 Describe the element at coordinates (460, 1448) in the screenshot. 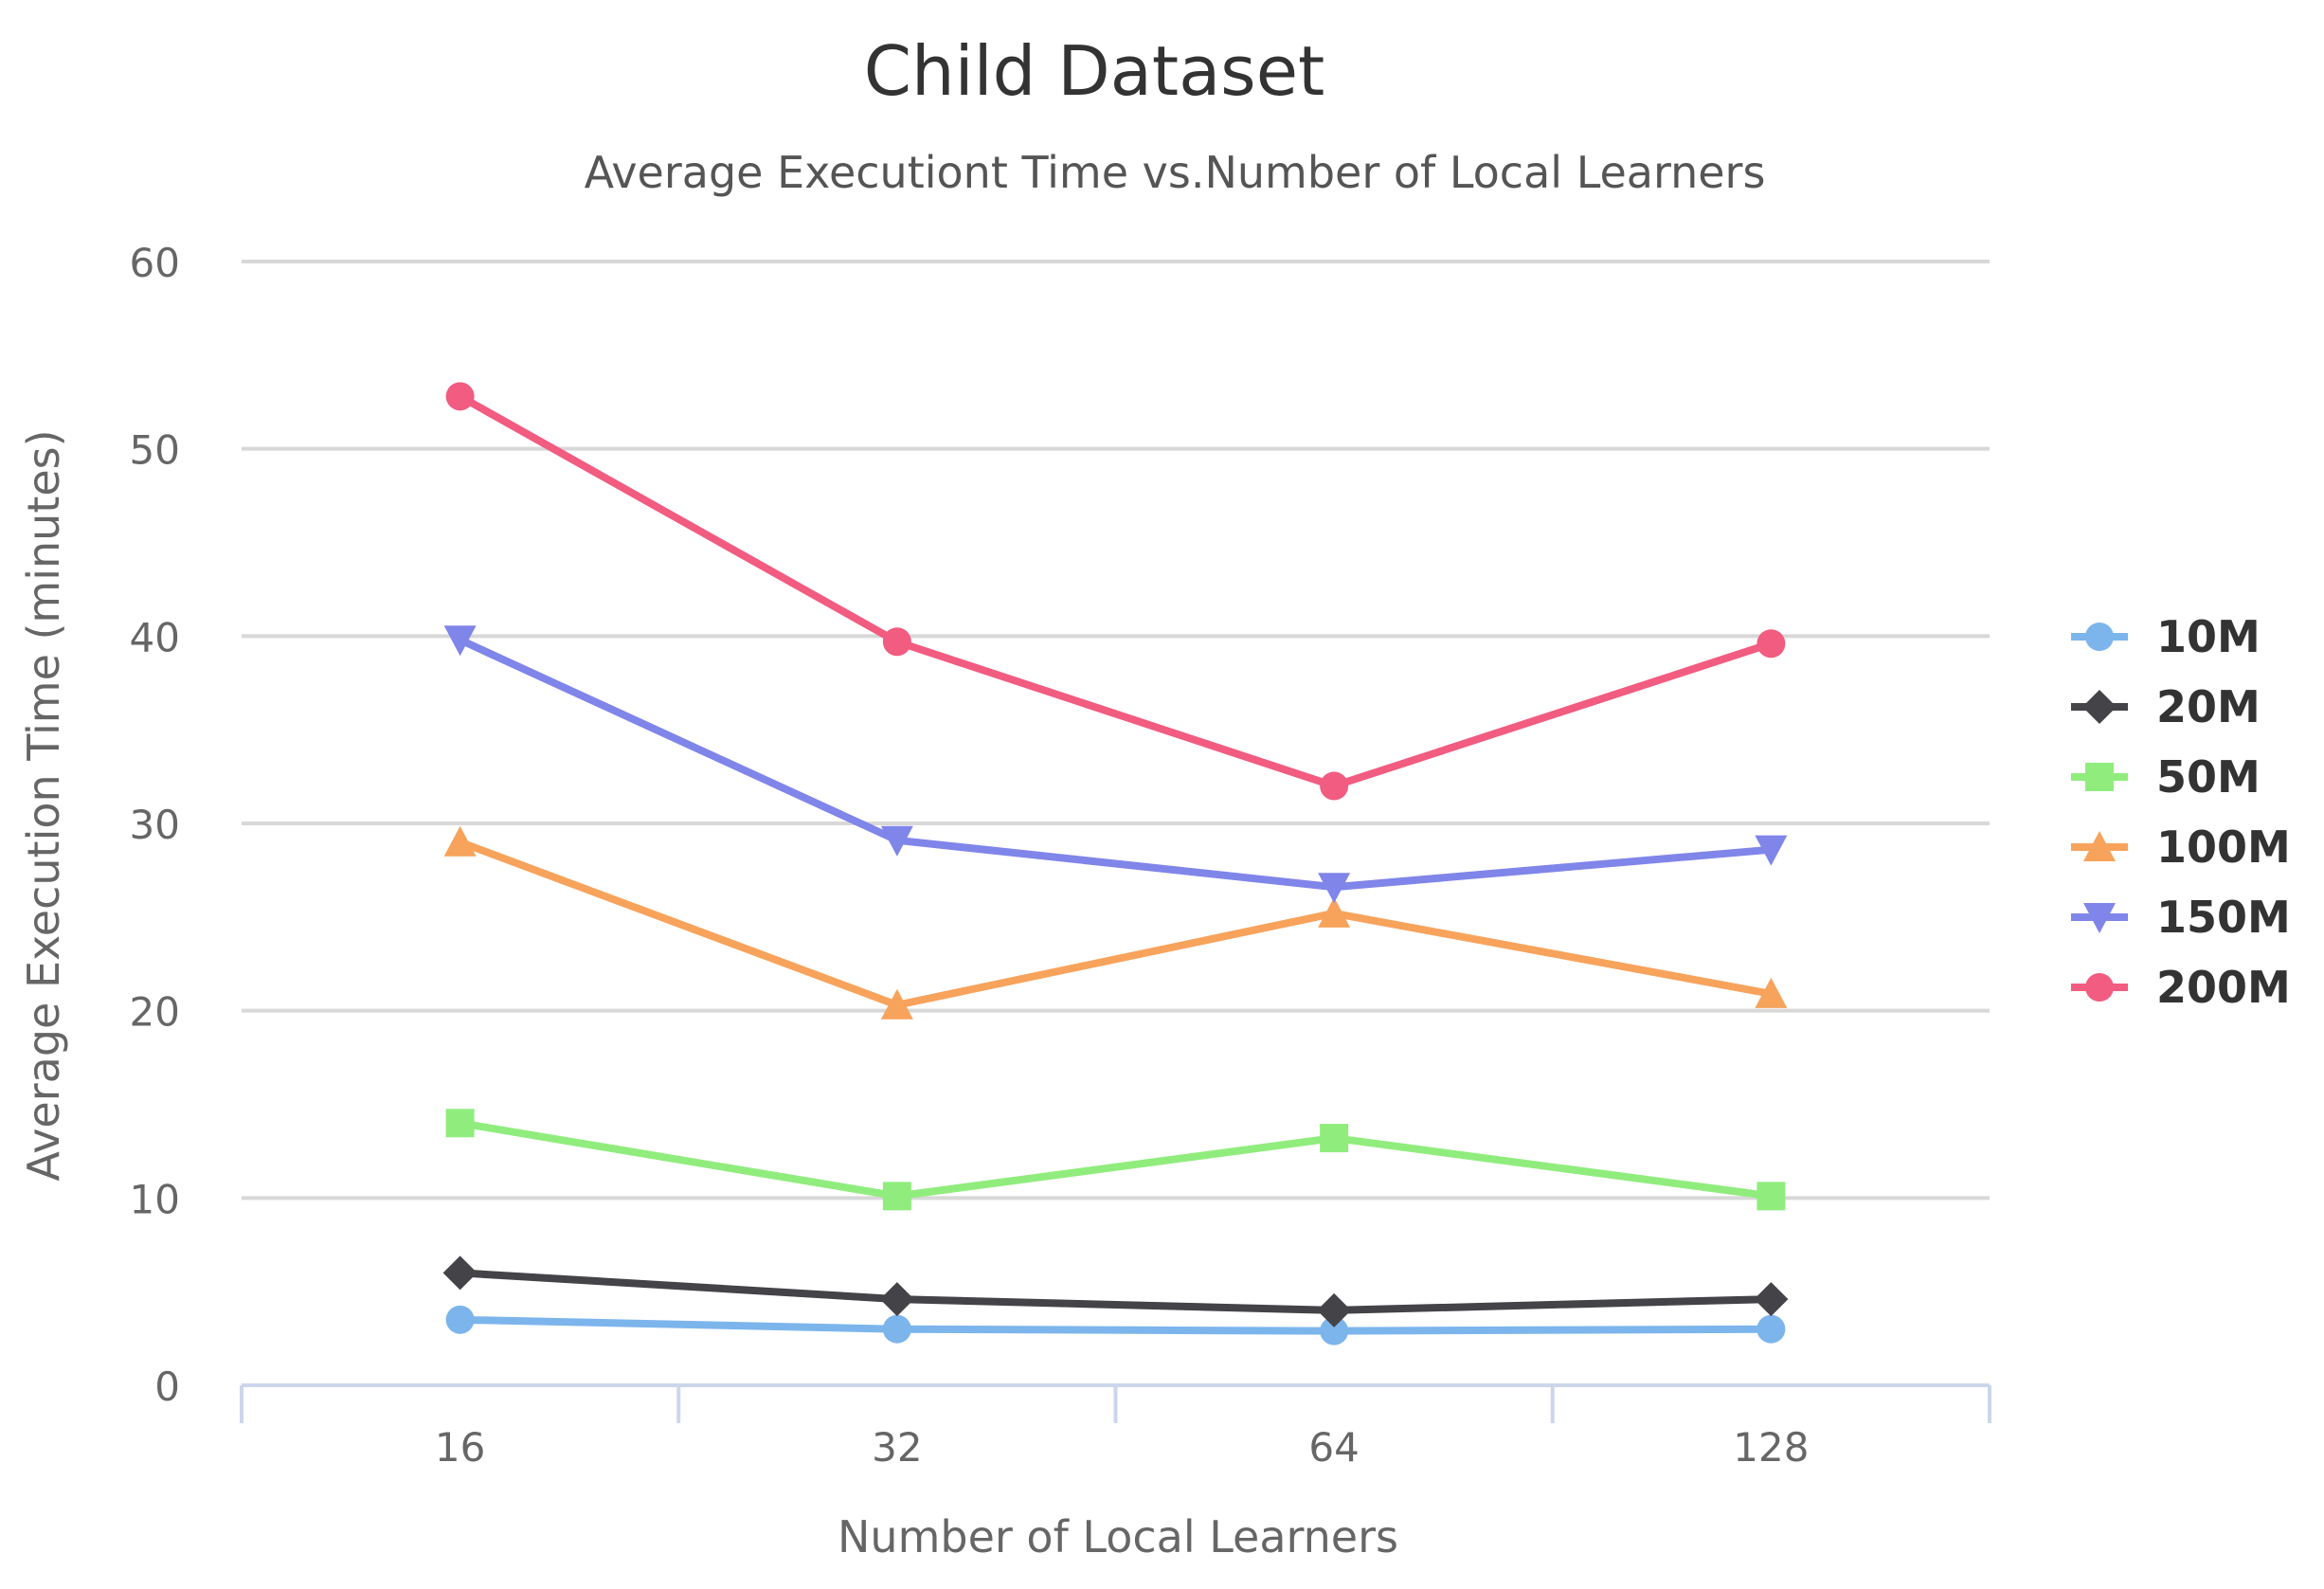

I see `x-tick-label: 16` at that location.